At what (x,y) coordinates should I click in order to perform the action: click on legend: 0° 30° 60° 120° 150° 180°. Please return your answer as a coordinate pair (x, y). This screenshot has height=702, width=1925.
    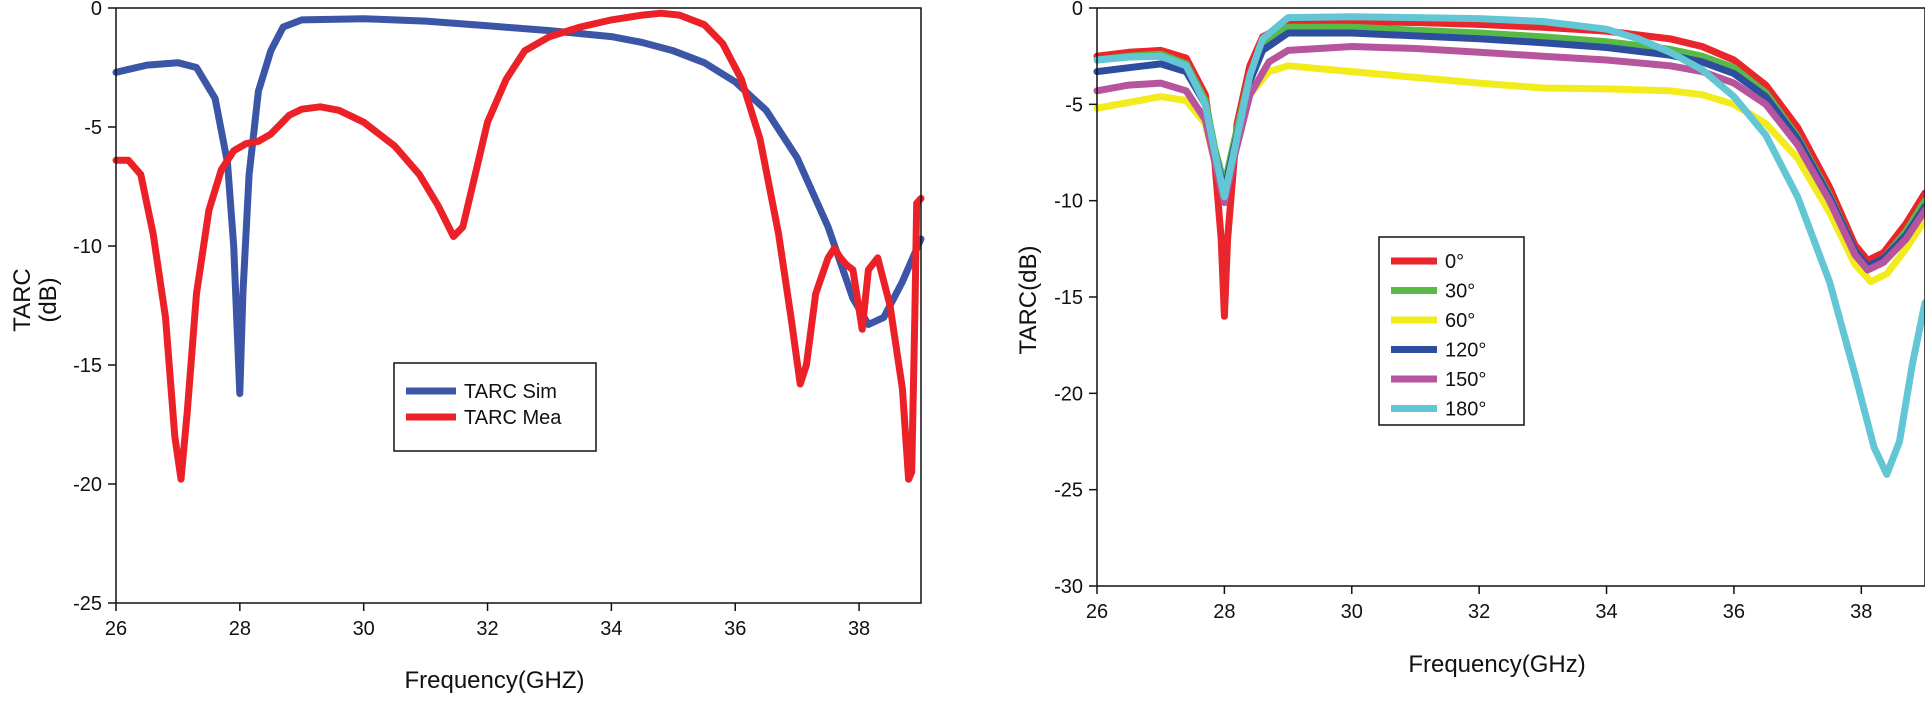
    Looking at the image, I should click on (1451, 331).